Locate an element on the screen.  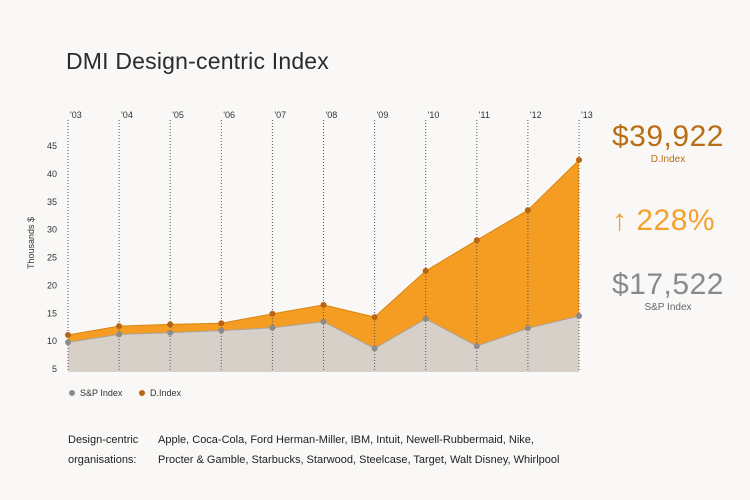
sp-index-label: S&P Index is located at coordinates (668, 307).